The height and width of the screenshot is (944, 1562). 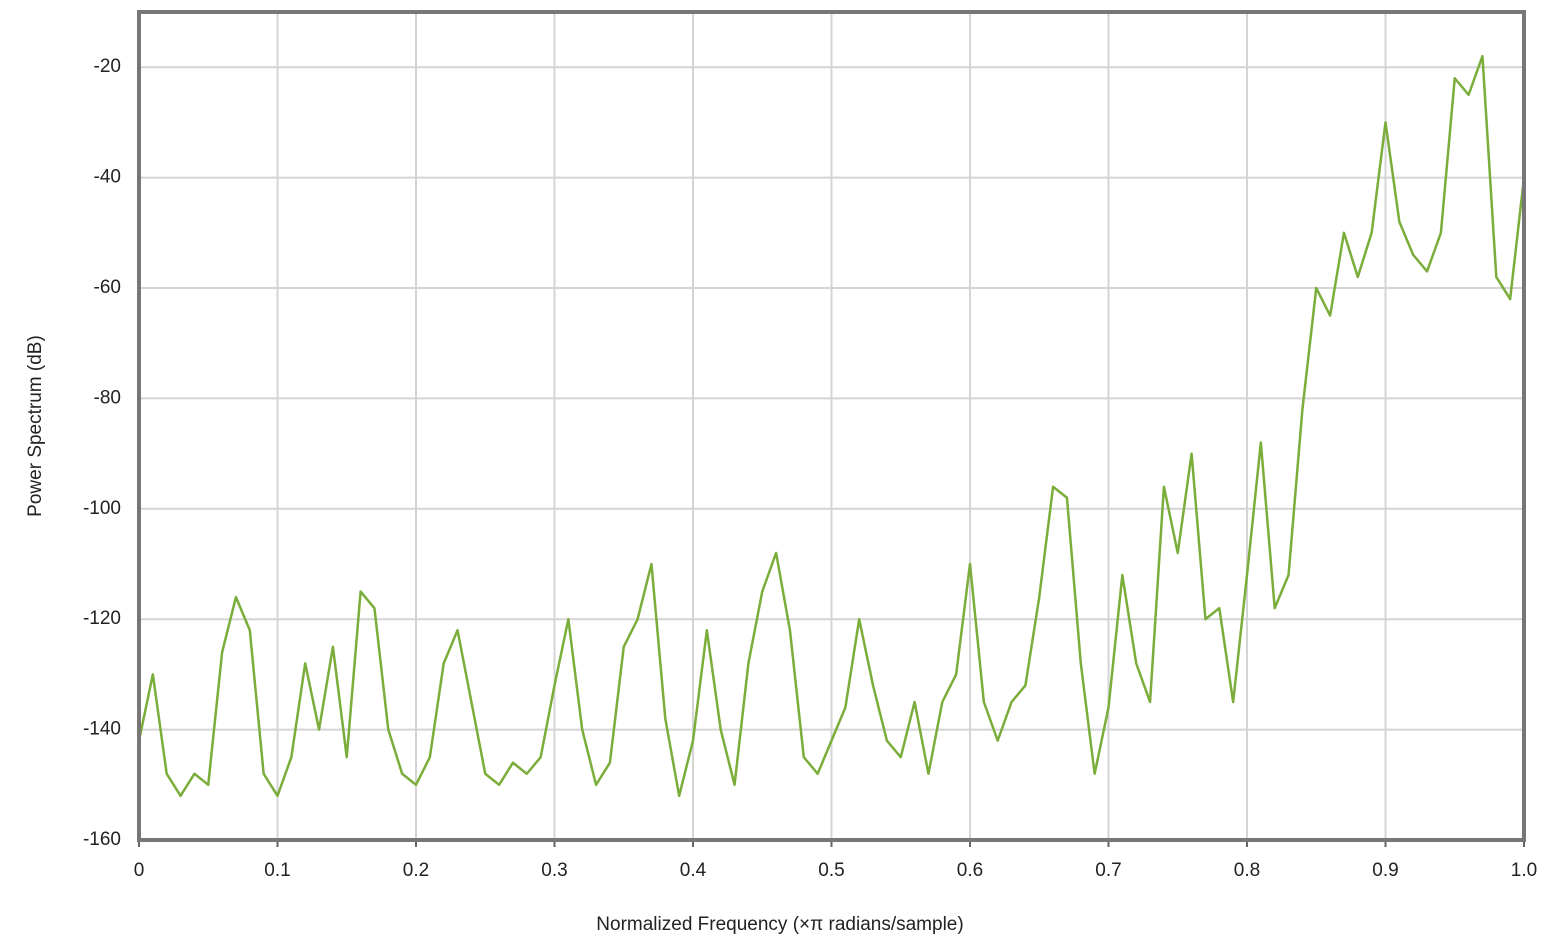 I want to click on y-tick-label: -120, so click(x=102, y=618).